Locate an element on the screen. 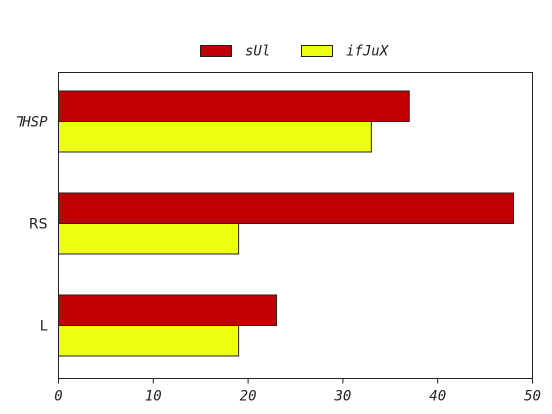 This screenshot has width=552, height=414. x-tick-label: 50 is located at coordinates (532, 397).